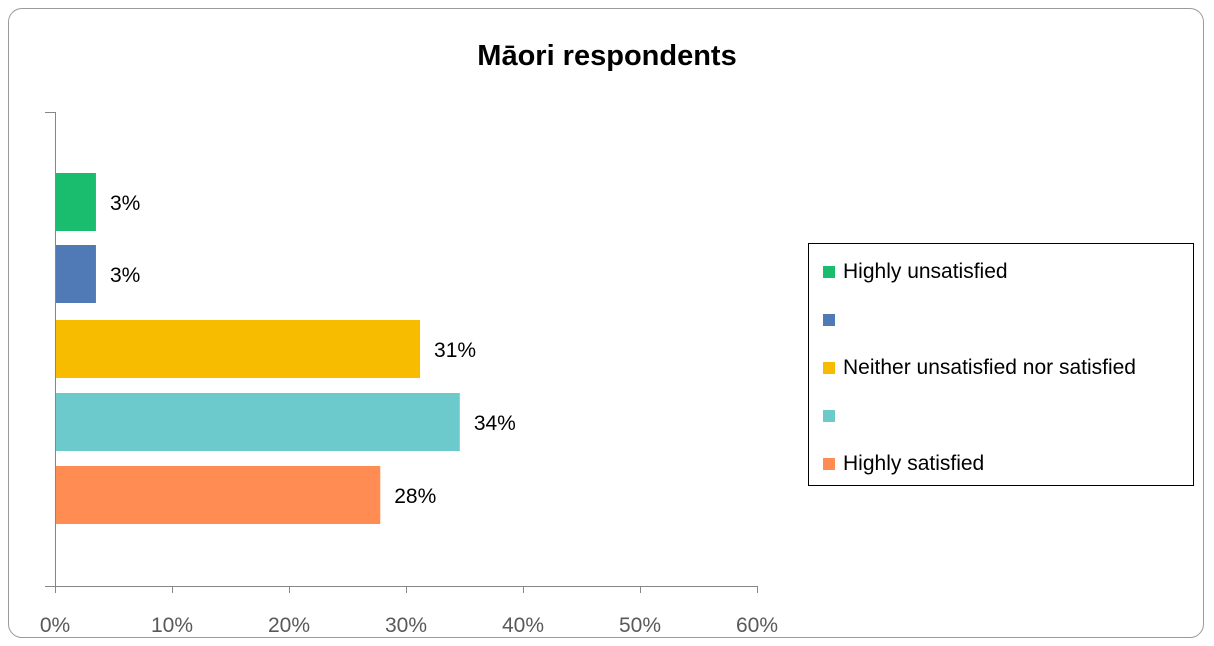 The image size is (1214, 646). Describe the element at coordinates (415, 496) in the screenshot. I see `data-label: 28%` at that location.